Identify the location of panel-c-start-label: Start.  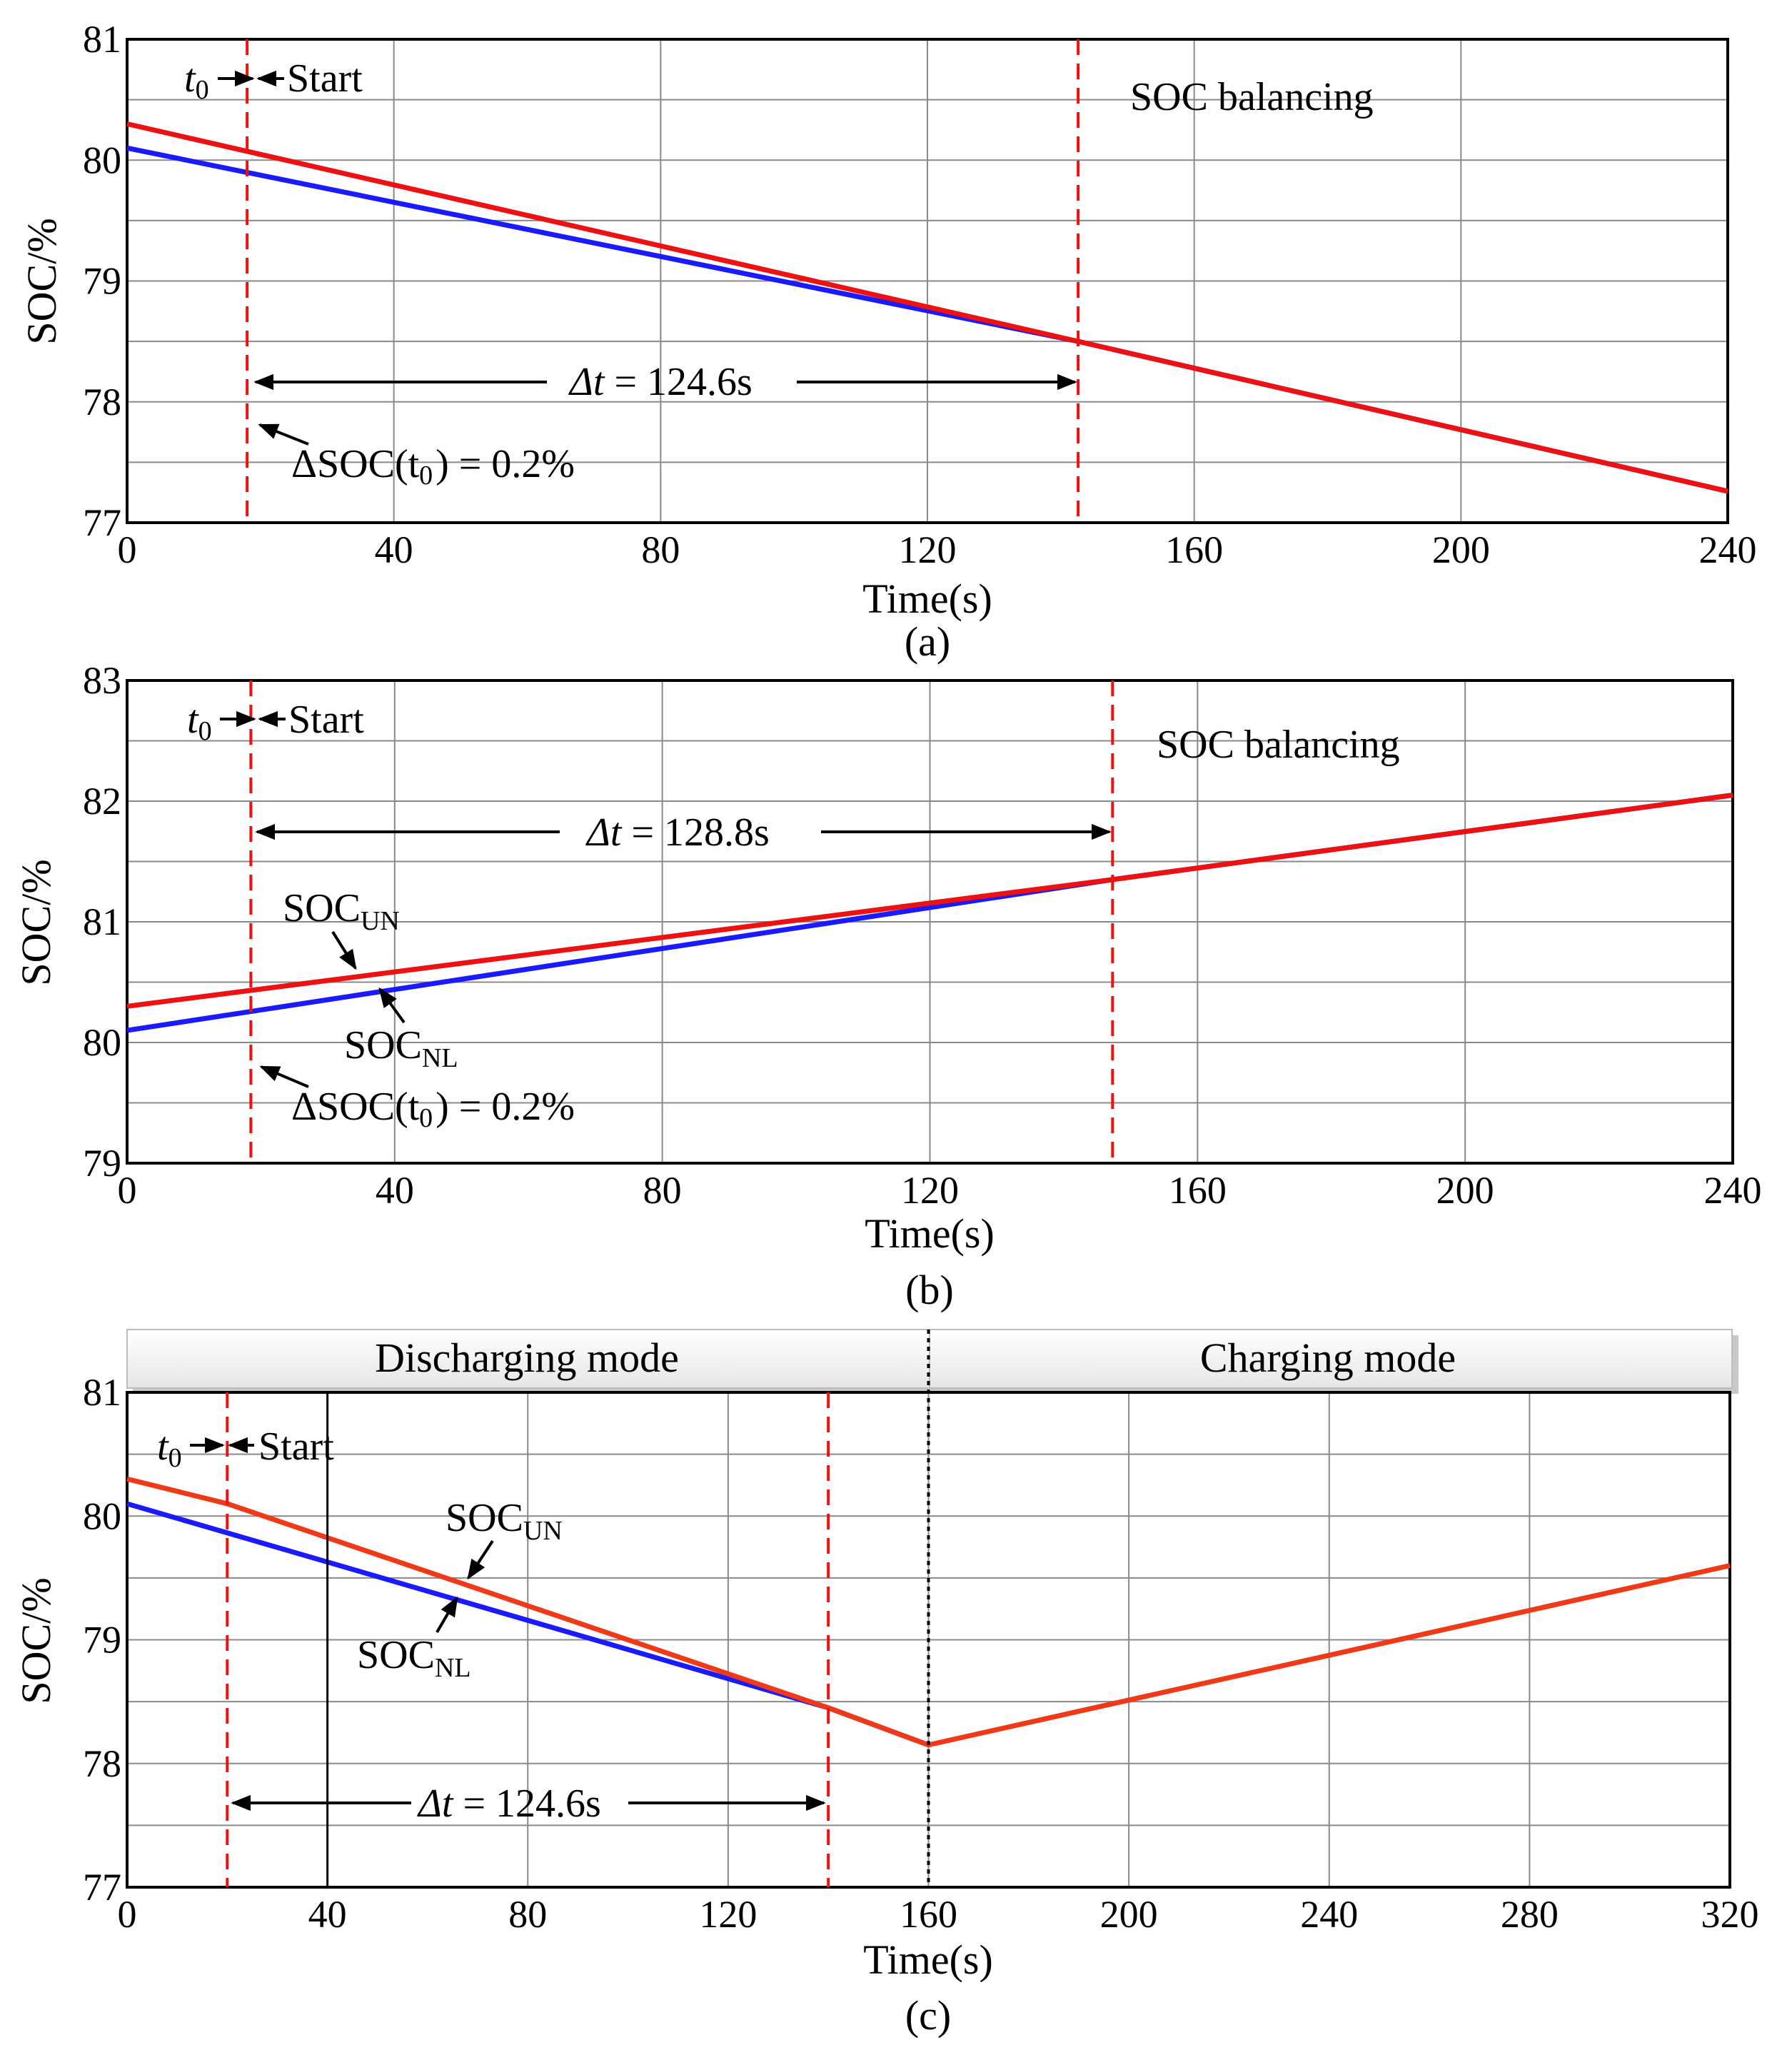
(296, 1447).